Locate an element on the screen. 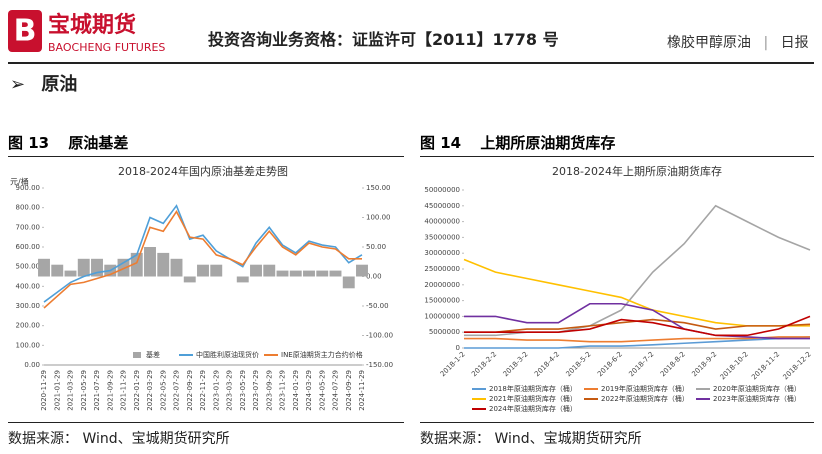  logo-mark is located at coordinates (25, 31).